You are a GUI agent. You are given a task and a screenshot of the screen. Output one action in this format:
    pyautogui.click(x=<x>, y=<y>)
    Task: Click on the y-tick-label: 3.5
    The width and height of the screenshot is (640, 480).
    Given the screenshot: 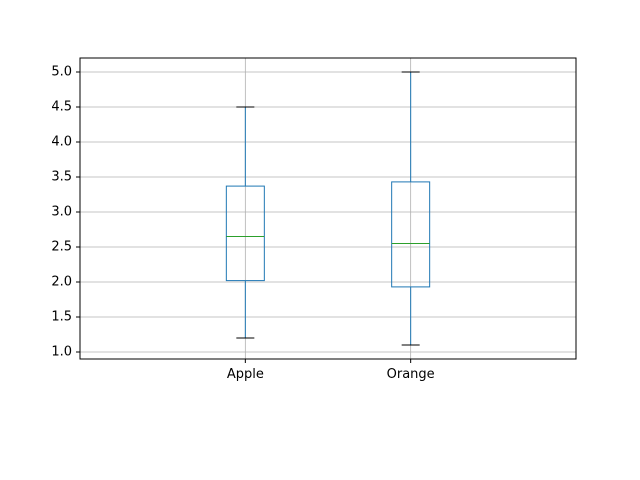 What is the action you would take?
    pyautogui.click(x=61, y=177)
    